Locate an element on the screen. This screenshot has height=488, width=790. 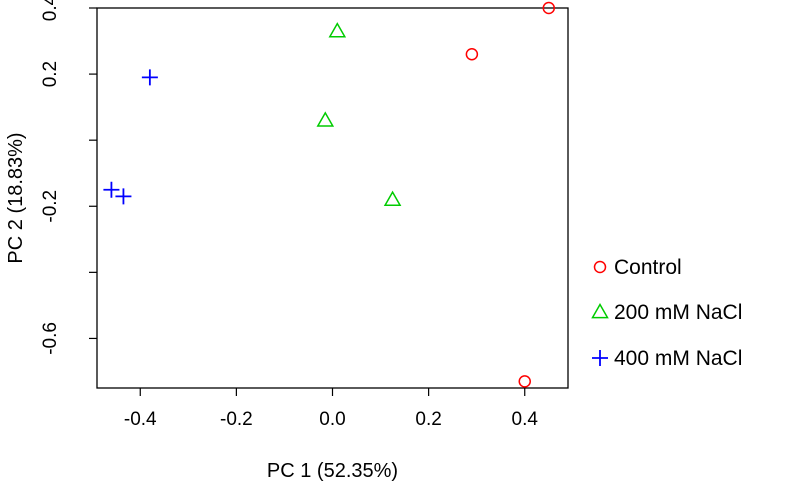
y-tick-label: -0.2 is located at coordinates (50, 206).